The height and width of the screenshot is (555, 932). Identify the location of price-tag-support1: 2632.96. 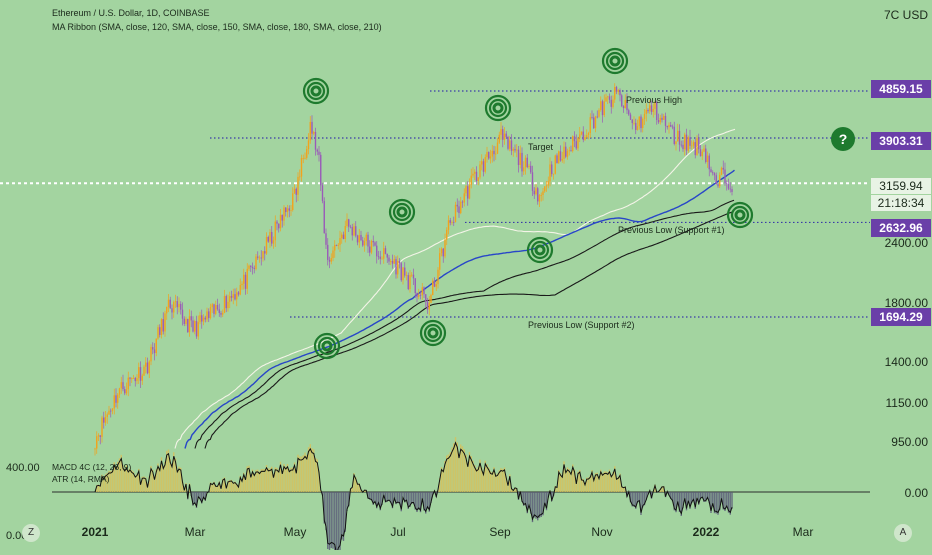
(901, 228).